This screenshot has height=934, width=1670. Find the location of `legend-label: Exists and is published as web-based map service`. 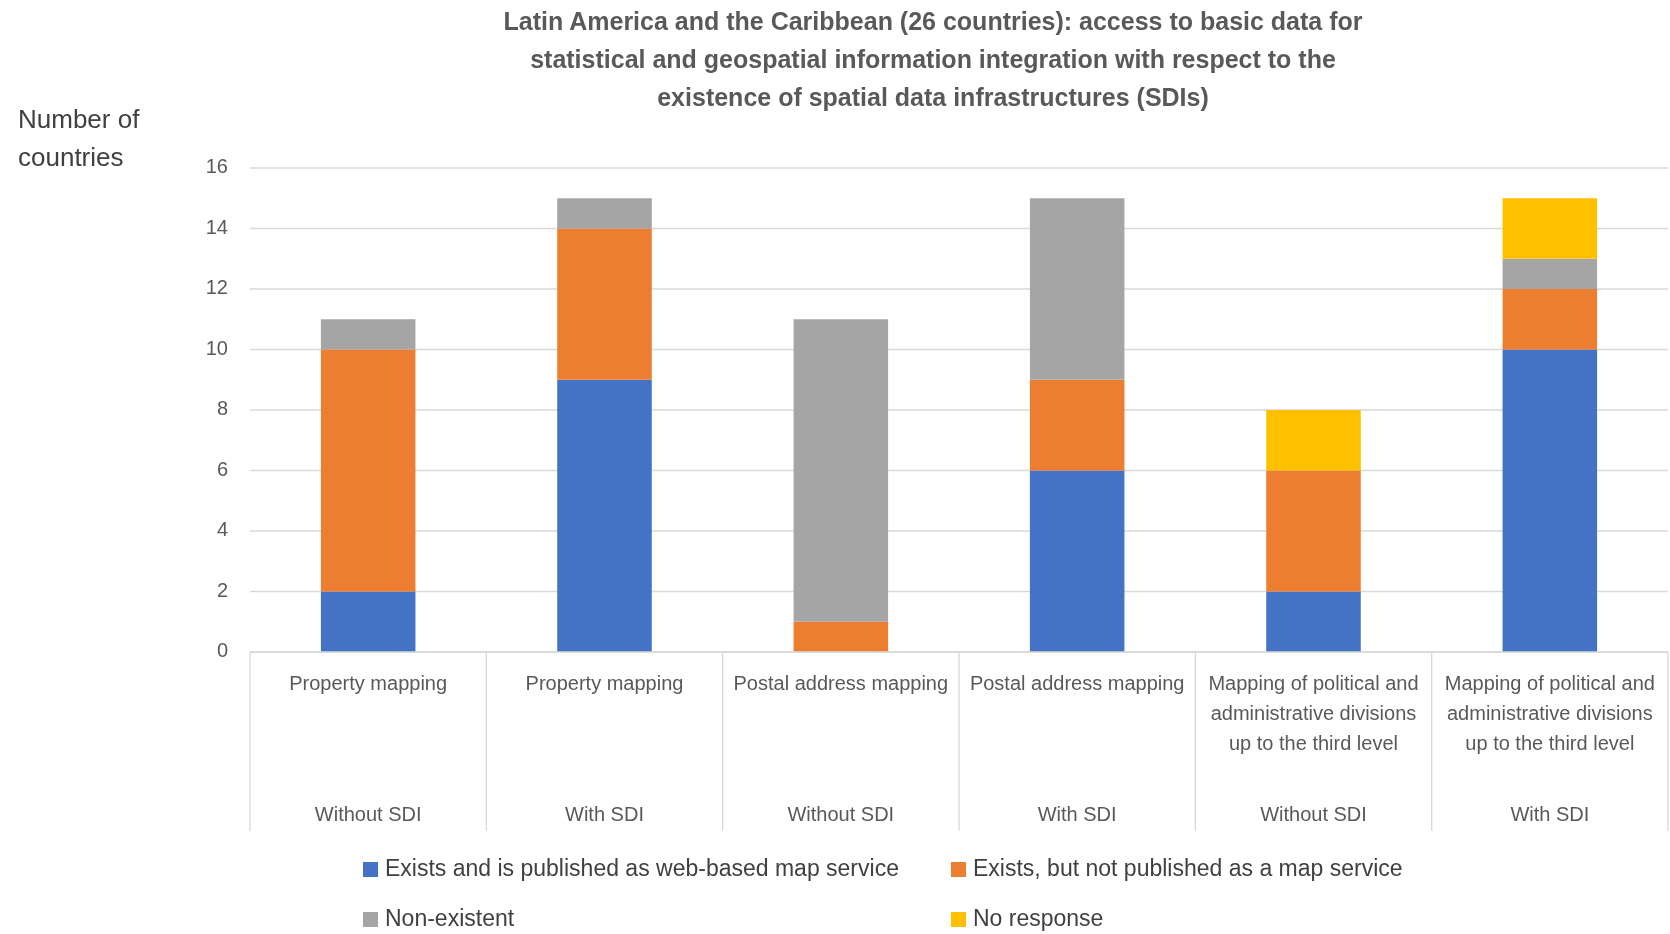

legend-label: Exists and is published as web-based map service is located at coordinates (642, 868).